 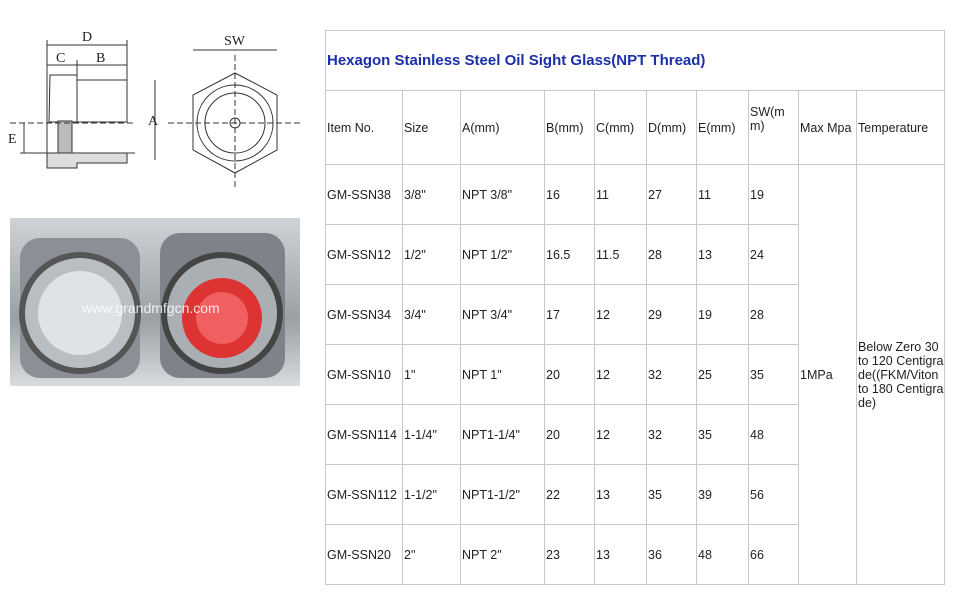 What do you see at coordinates (502, 554) in the screenshot?
I see `table-cell: NPT 2"` at bounding box center [502, 554].